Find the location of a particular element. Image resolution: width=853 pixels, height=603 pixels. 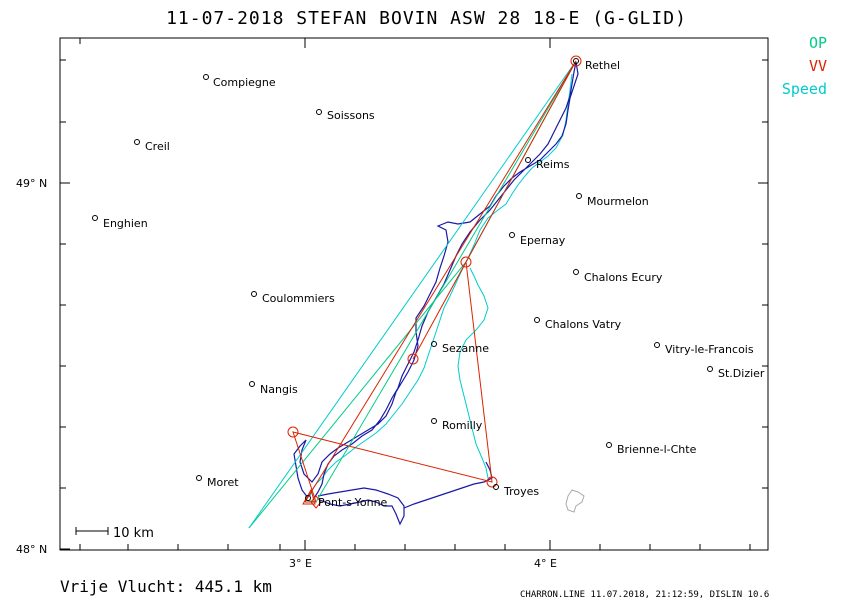

city-label-compiegne: Compiegne is located at coordinates (244, 82).